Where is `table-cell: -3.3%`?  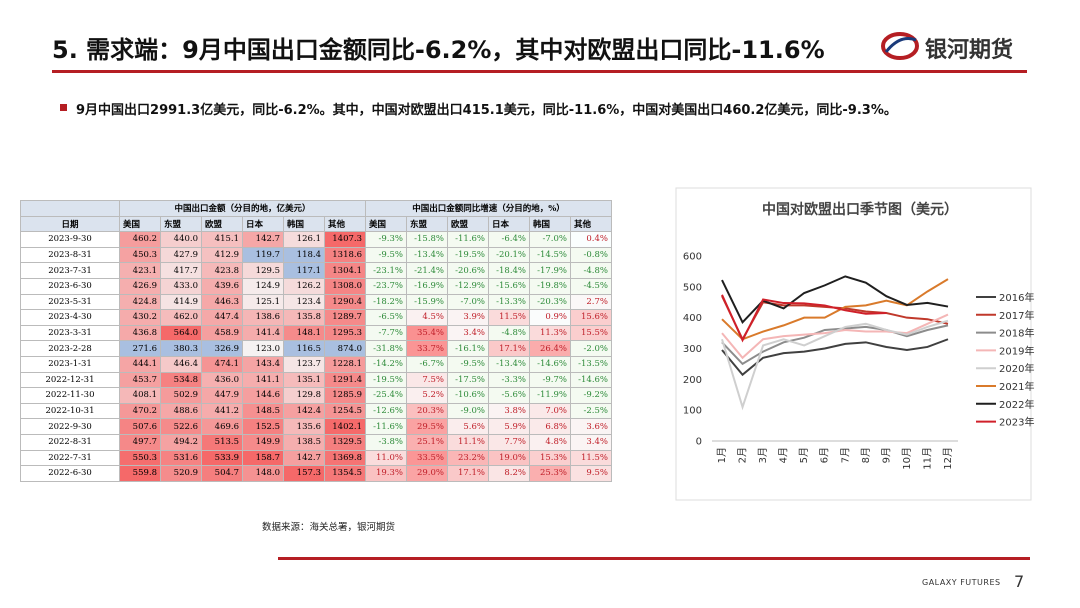 table-cell: -3.3% is located at coordinates (509, 380).